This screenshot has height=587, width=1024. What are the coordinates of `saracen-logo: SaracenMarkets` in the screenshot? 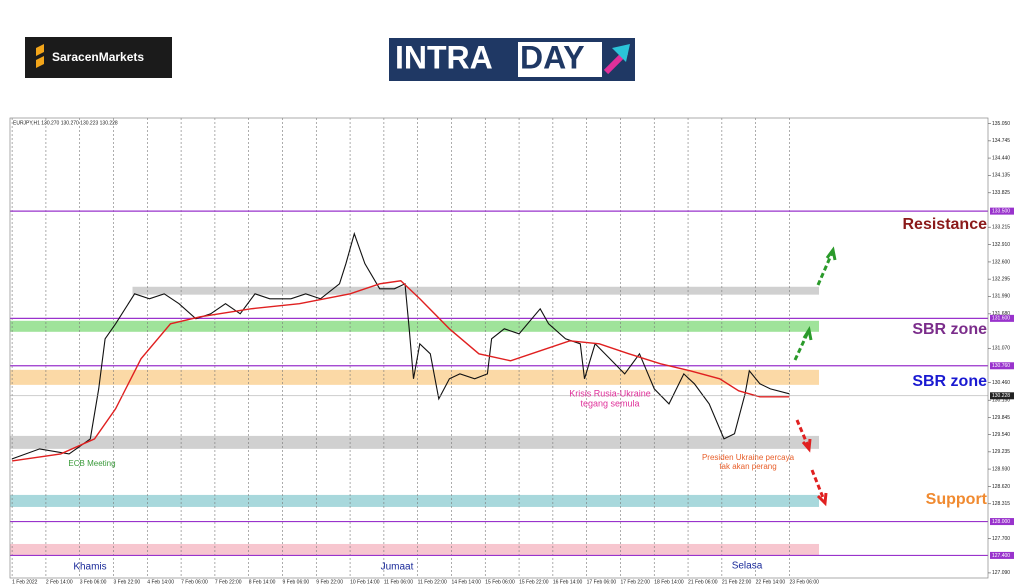 It's located at (98, 57).